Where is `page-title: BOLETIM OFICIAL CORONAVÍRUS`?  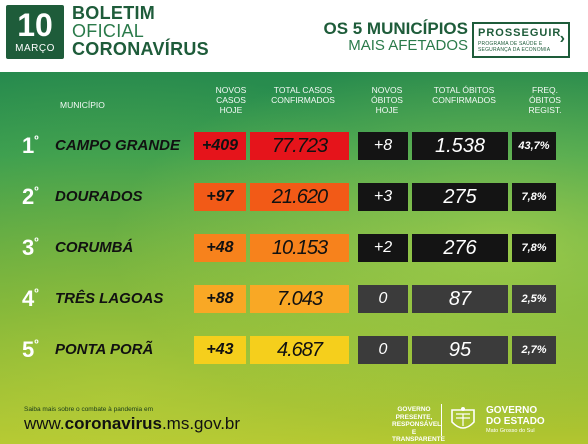
page-title: BOLETIM OFICIAL CORONAVÍRUS is located at coordinates (140, 31).